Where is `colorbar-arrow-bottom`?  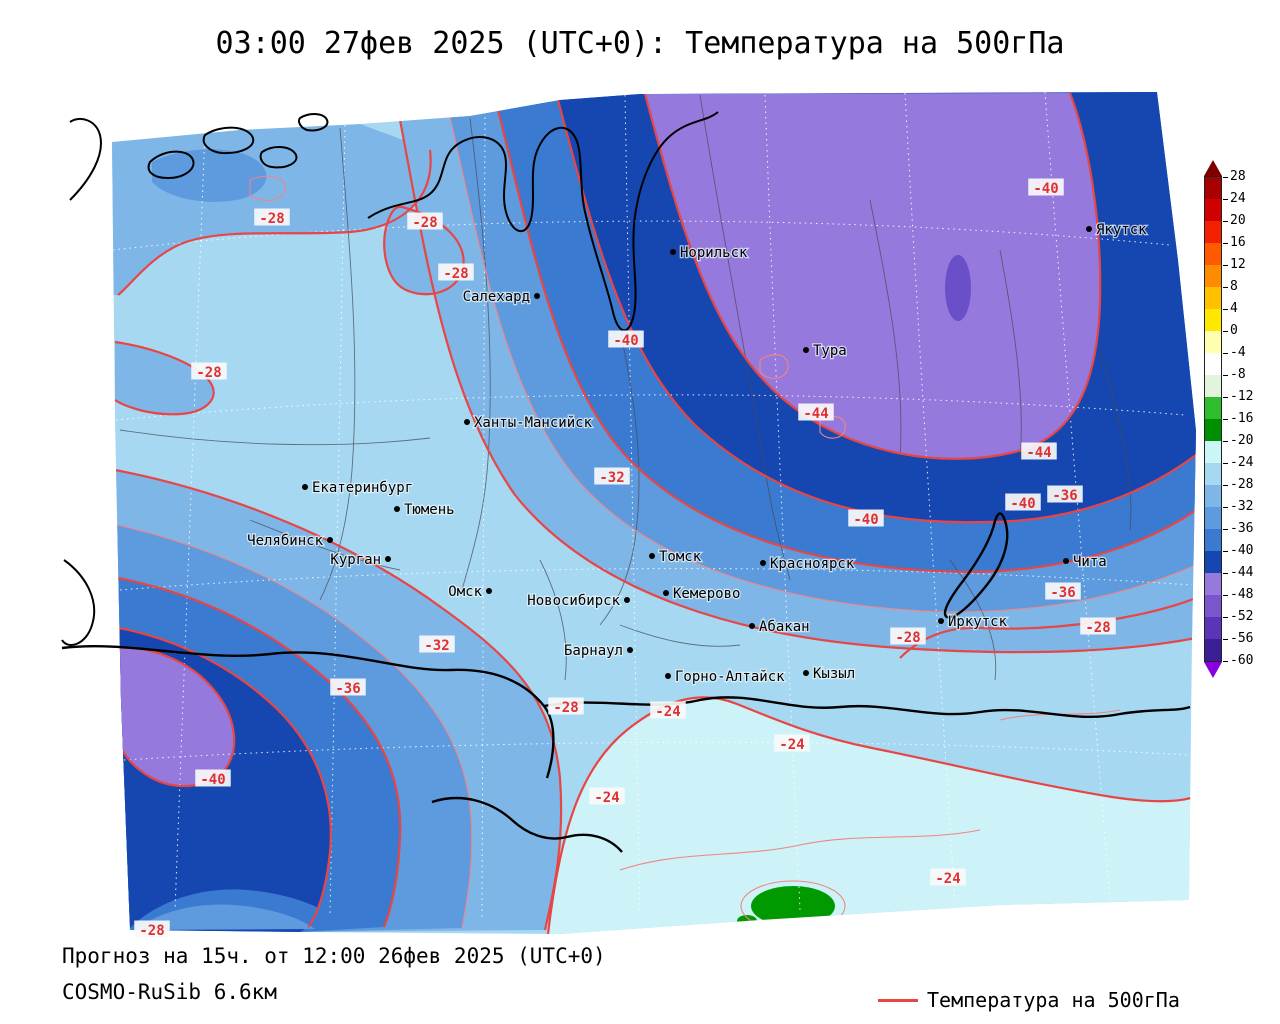
colorbar-arrow-bottom is located at coordinates (1213, 670).